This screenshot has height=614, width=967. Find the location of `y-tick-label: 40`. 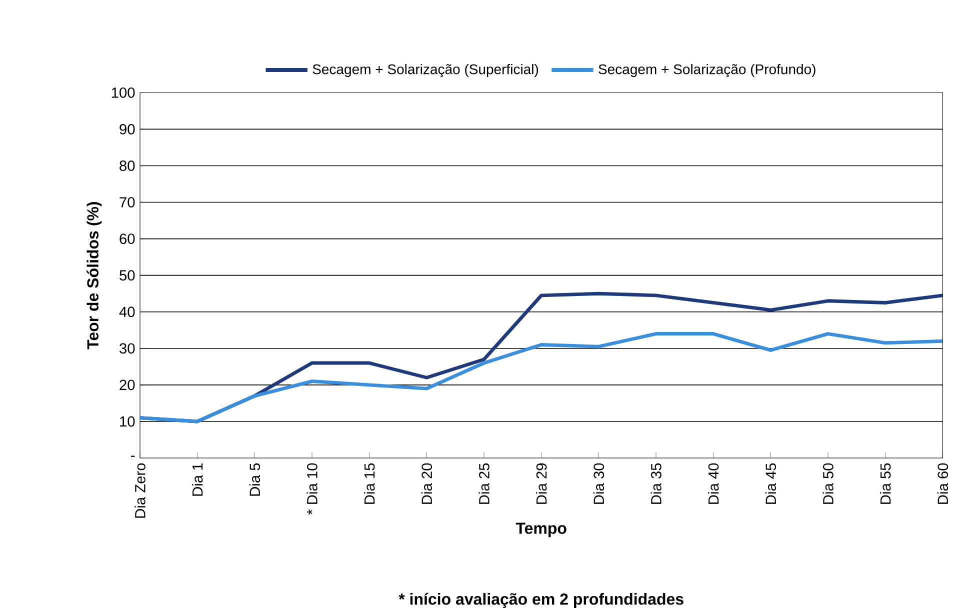

y-tick-label: 40 is located at coordinates (127, 312).